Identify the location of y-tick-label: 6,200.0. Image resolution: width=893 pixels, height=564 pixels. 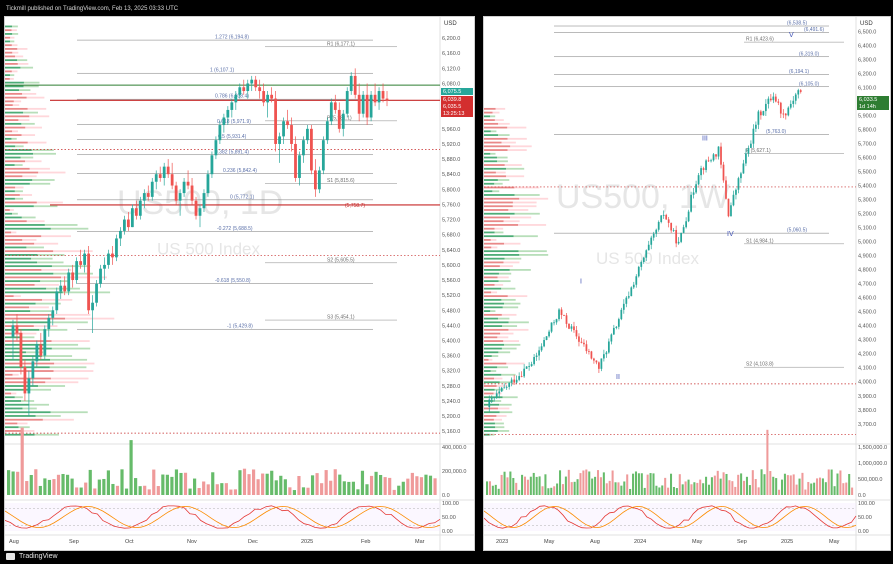
(867, 74).